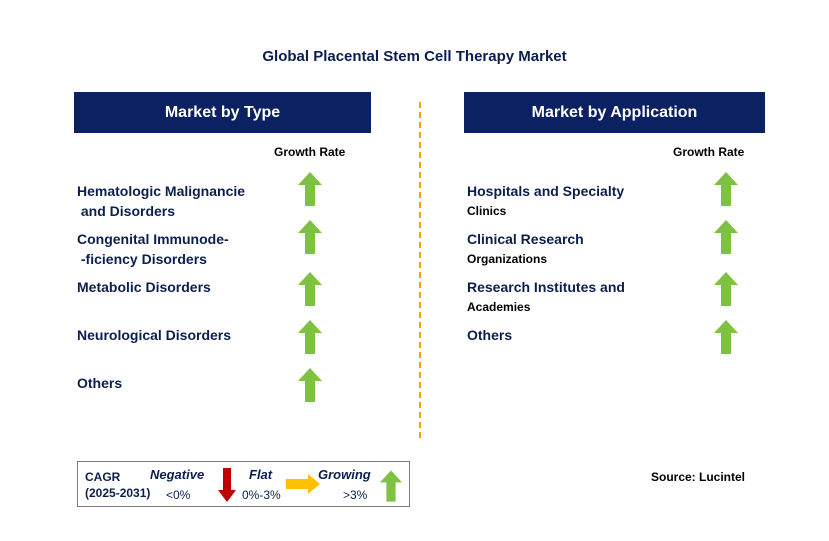 The image size is (829, 541). I want to click on type-growth-rate-label: Growth Rate, so click(310, 152).